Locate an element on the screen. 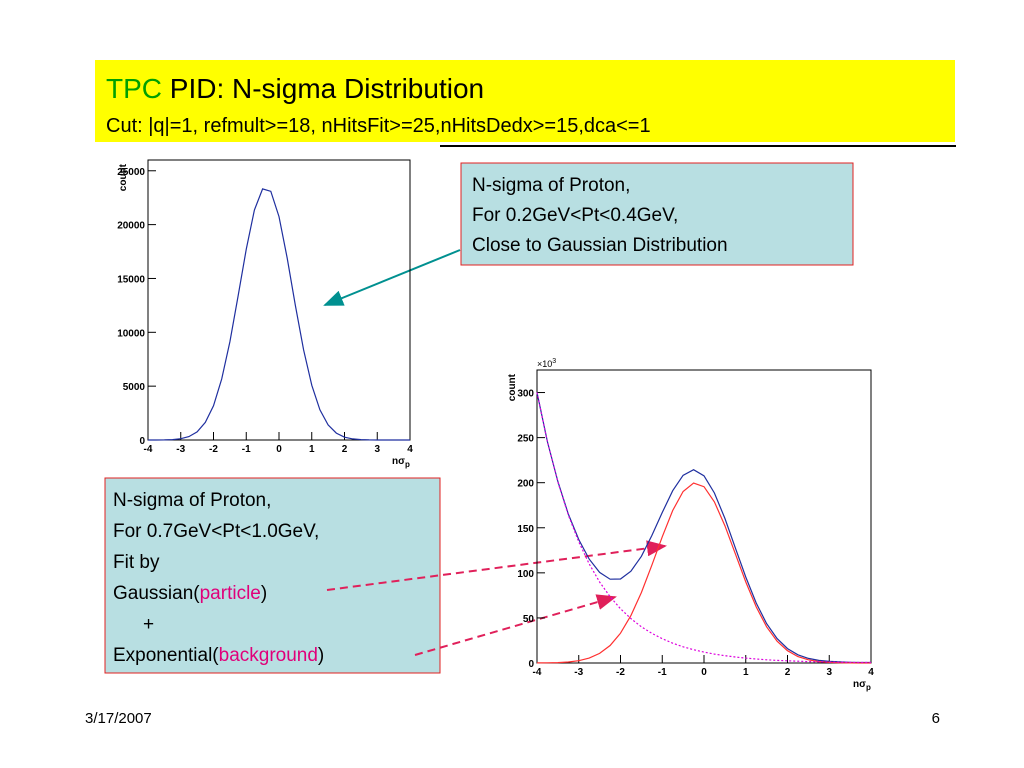  callout-line: For 0.7GeV<Pt<1.0GeV, is located at coordinates (216, 531).